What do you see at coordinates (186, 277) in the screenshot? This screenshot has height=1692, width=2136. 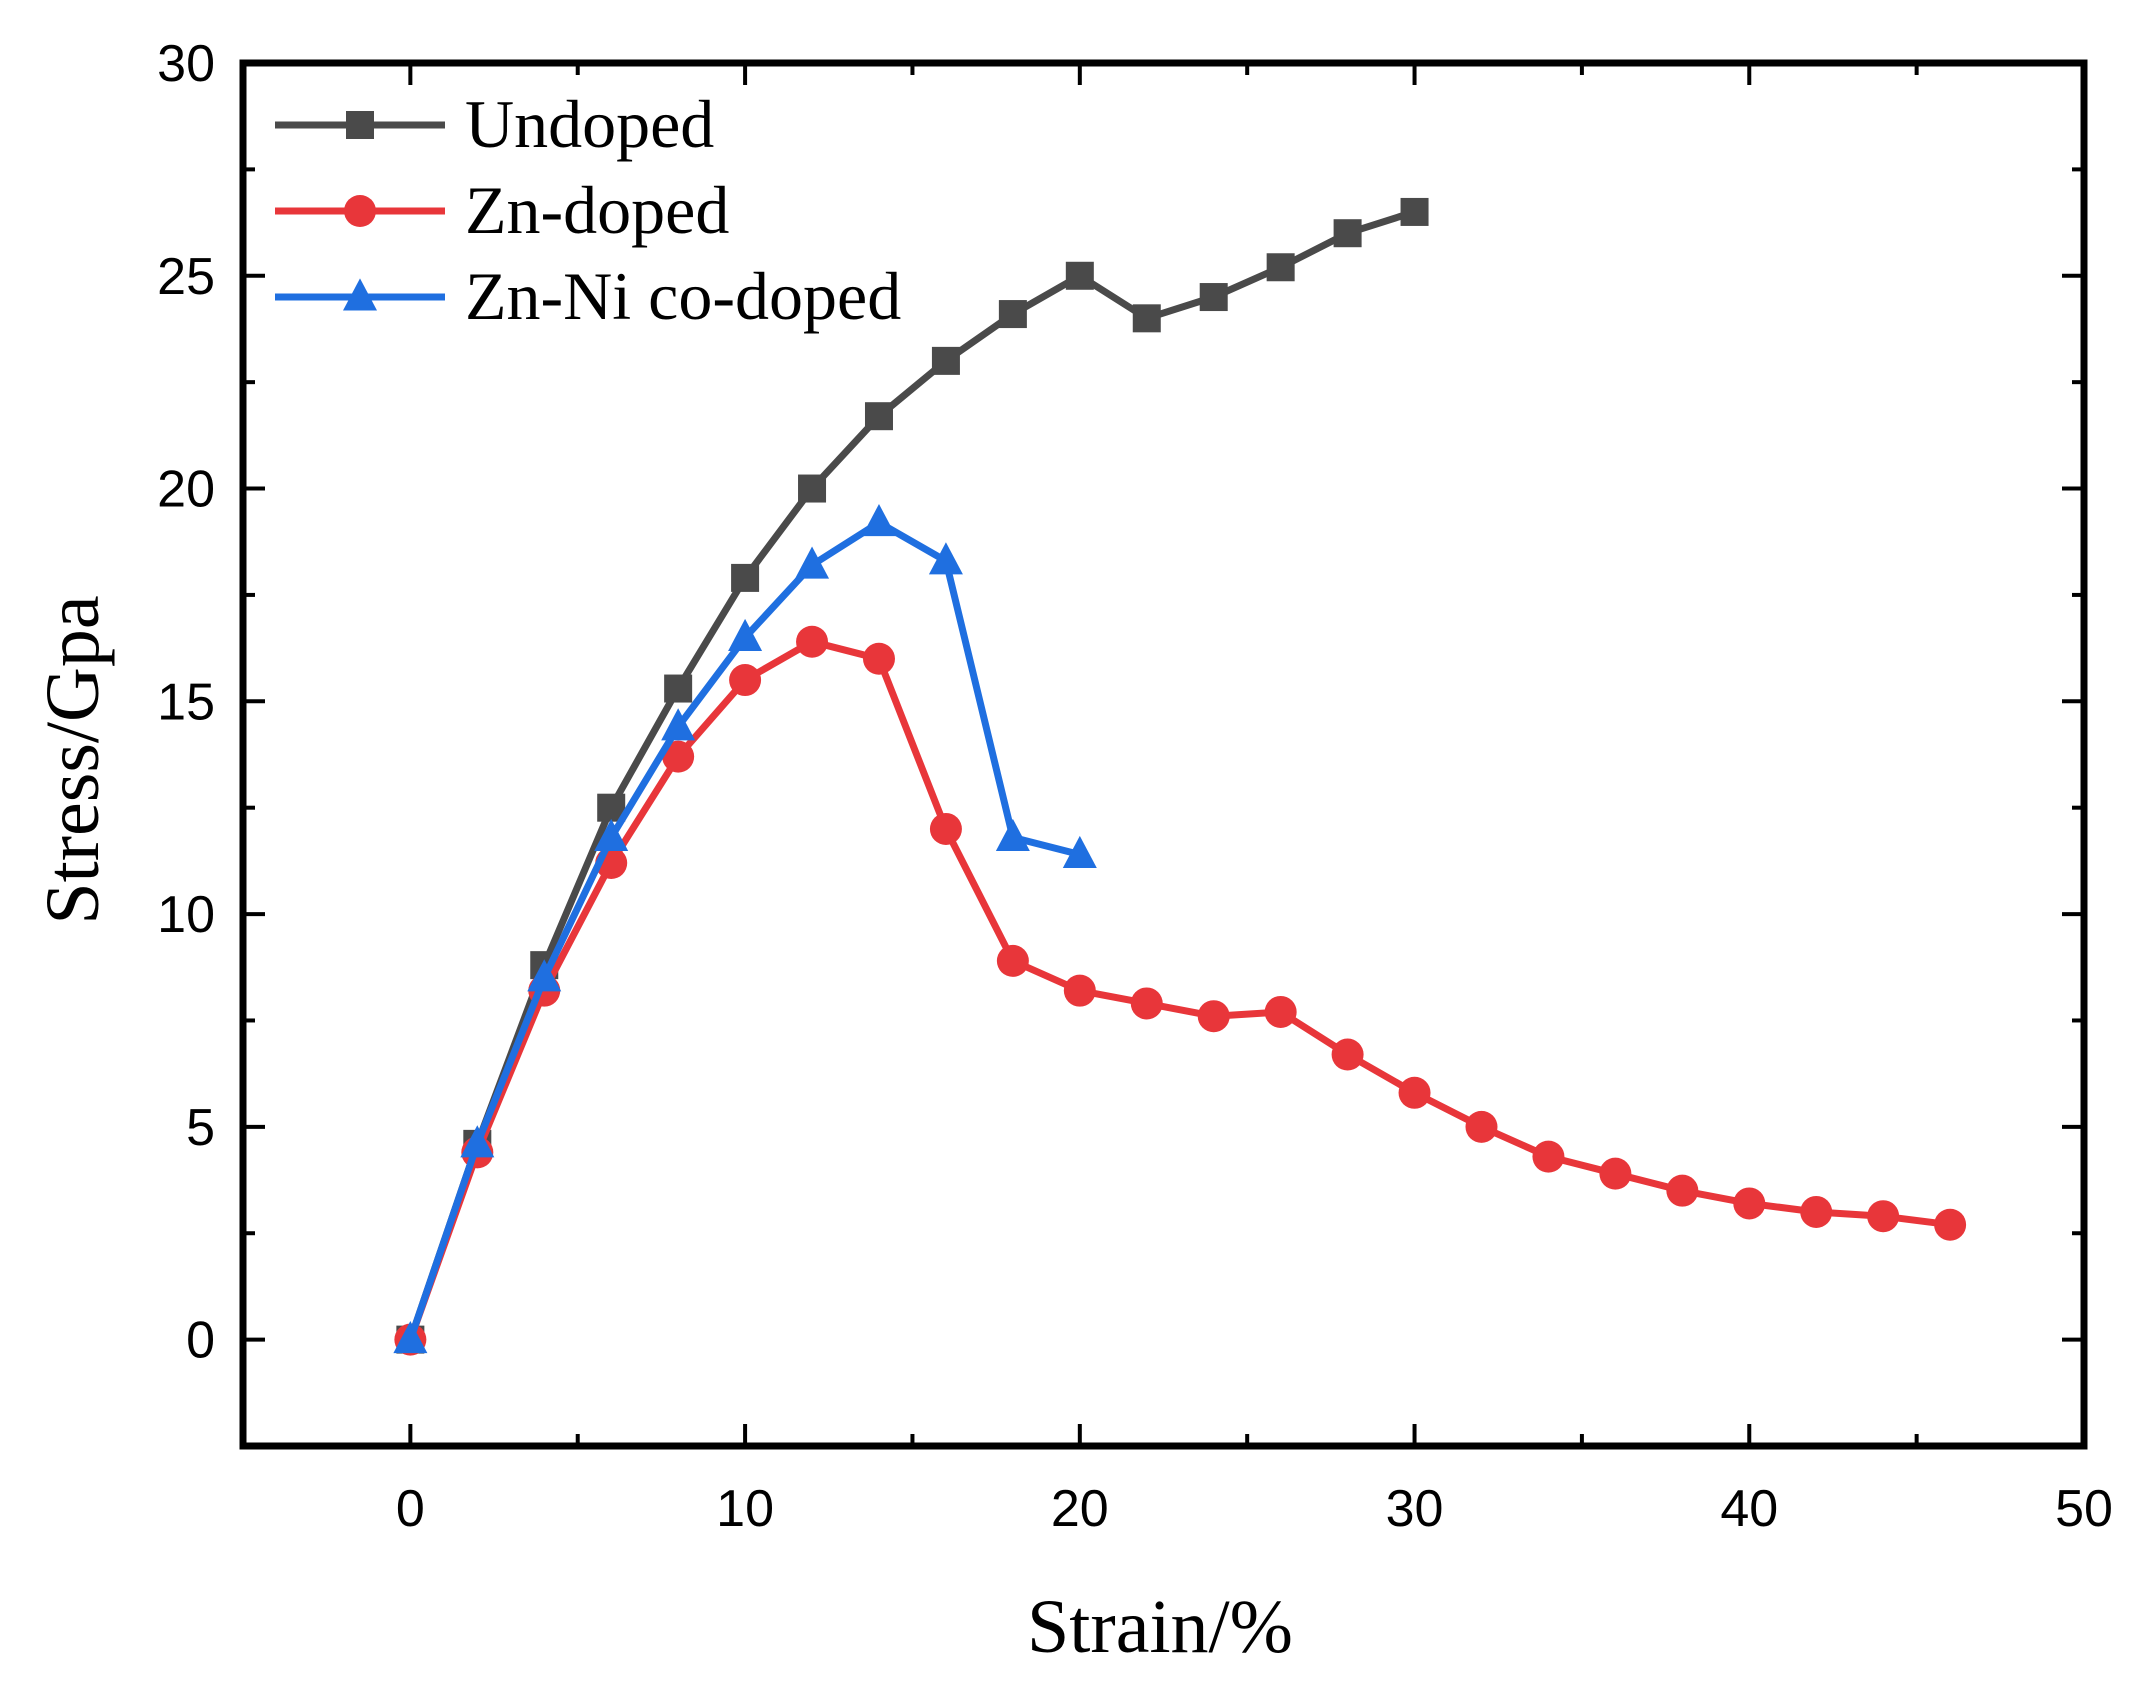 I see `y-tick-label: 25` at bounding box center [186, 277].